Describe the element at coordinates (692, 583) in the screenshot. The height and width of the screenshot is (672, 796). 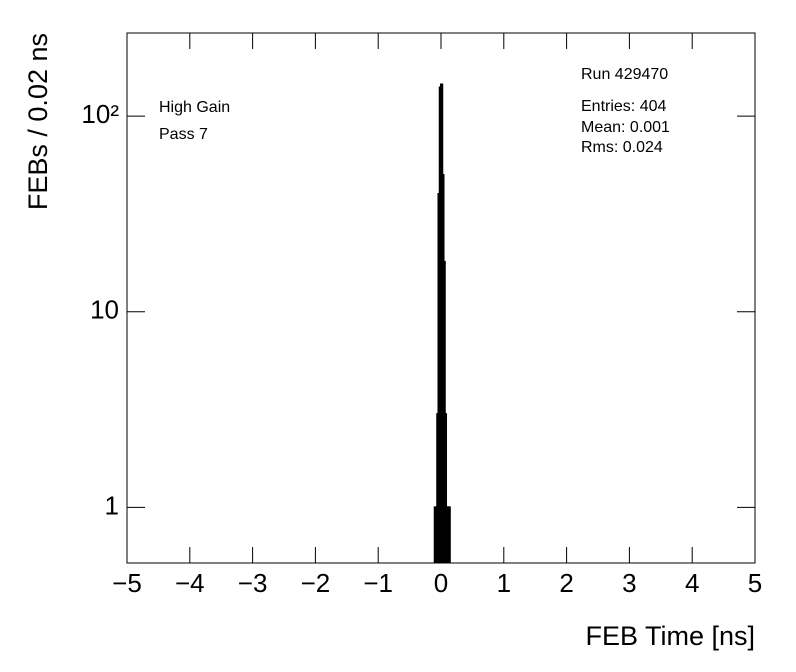
I see `x-tick-label: 4` at that location.